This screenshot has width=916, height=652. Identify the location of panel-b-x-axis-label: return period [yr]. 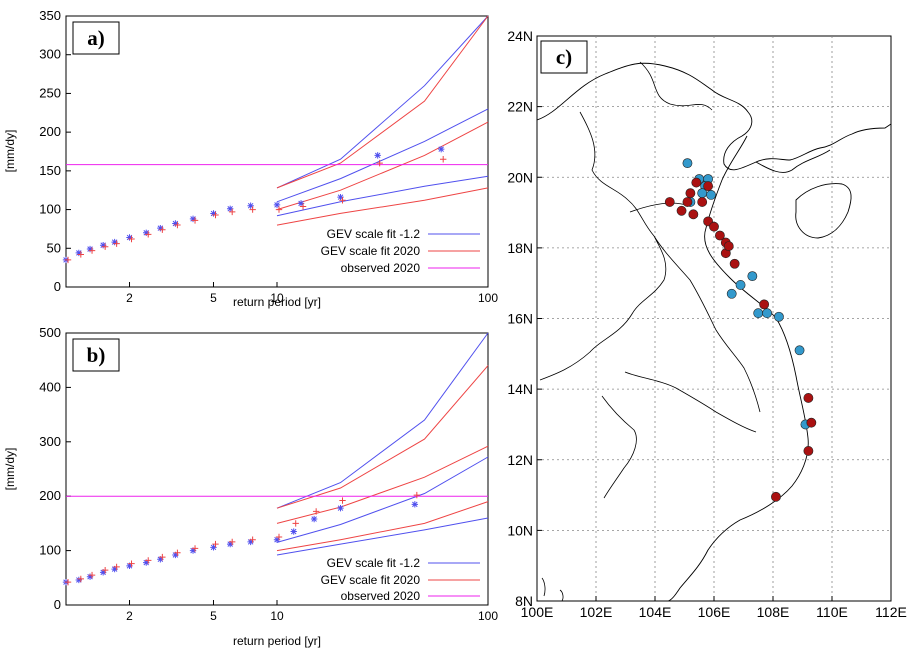
(277, 641).